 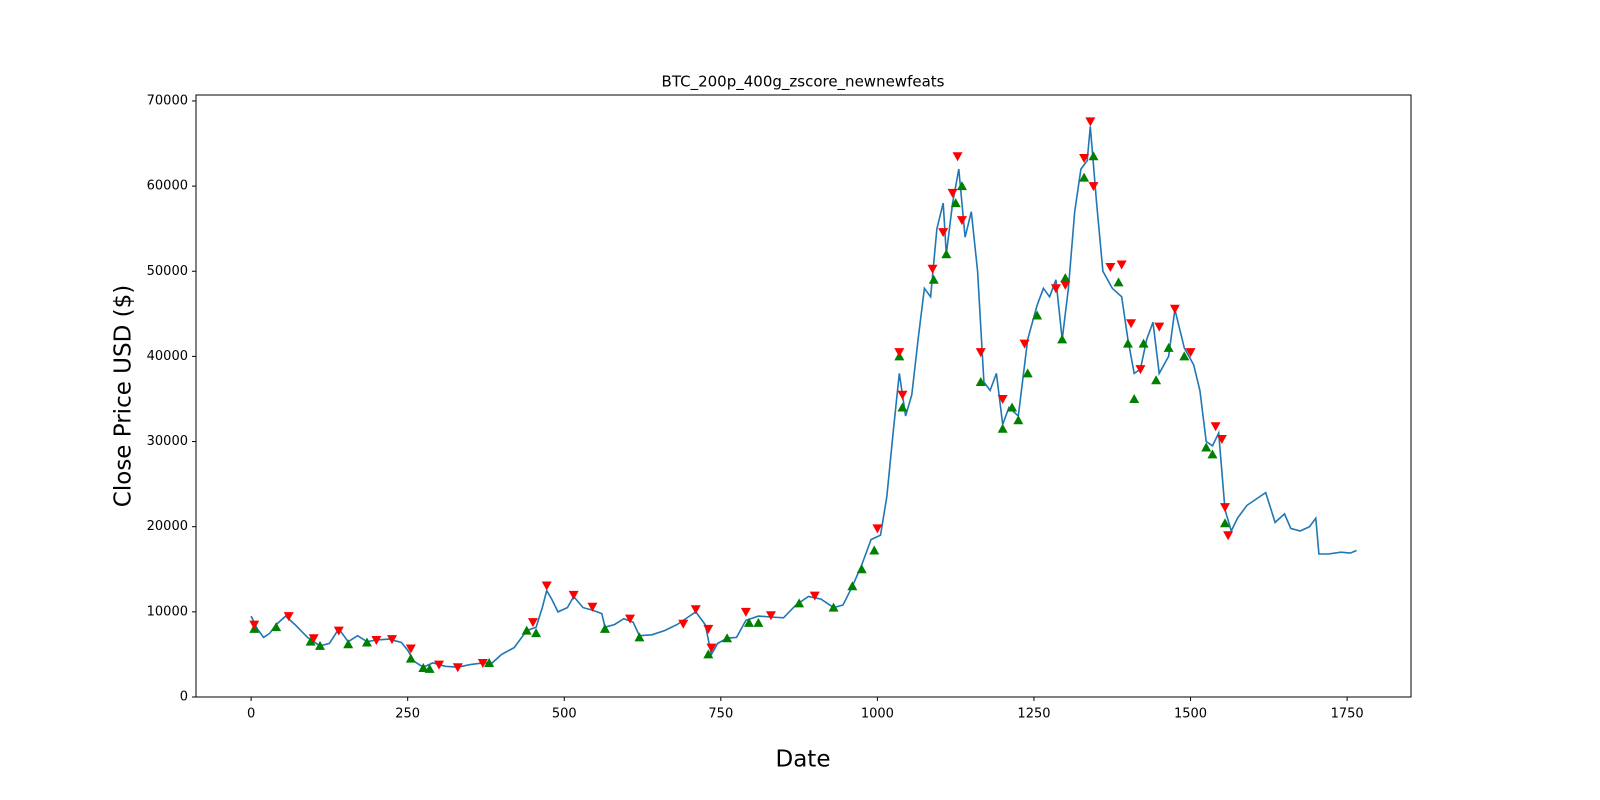 I want to click on y-tick-label: 0, so click(x=184, y=697).